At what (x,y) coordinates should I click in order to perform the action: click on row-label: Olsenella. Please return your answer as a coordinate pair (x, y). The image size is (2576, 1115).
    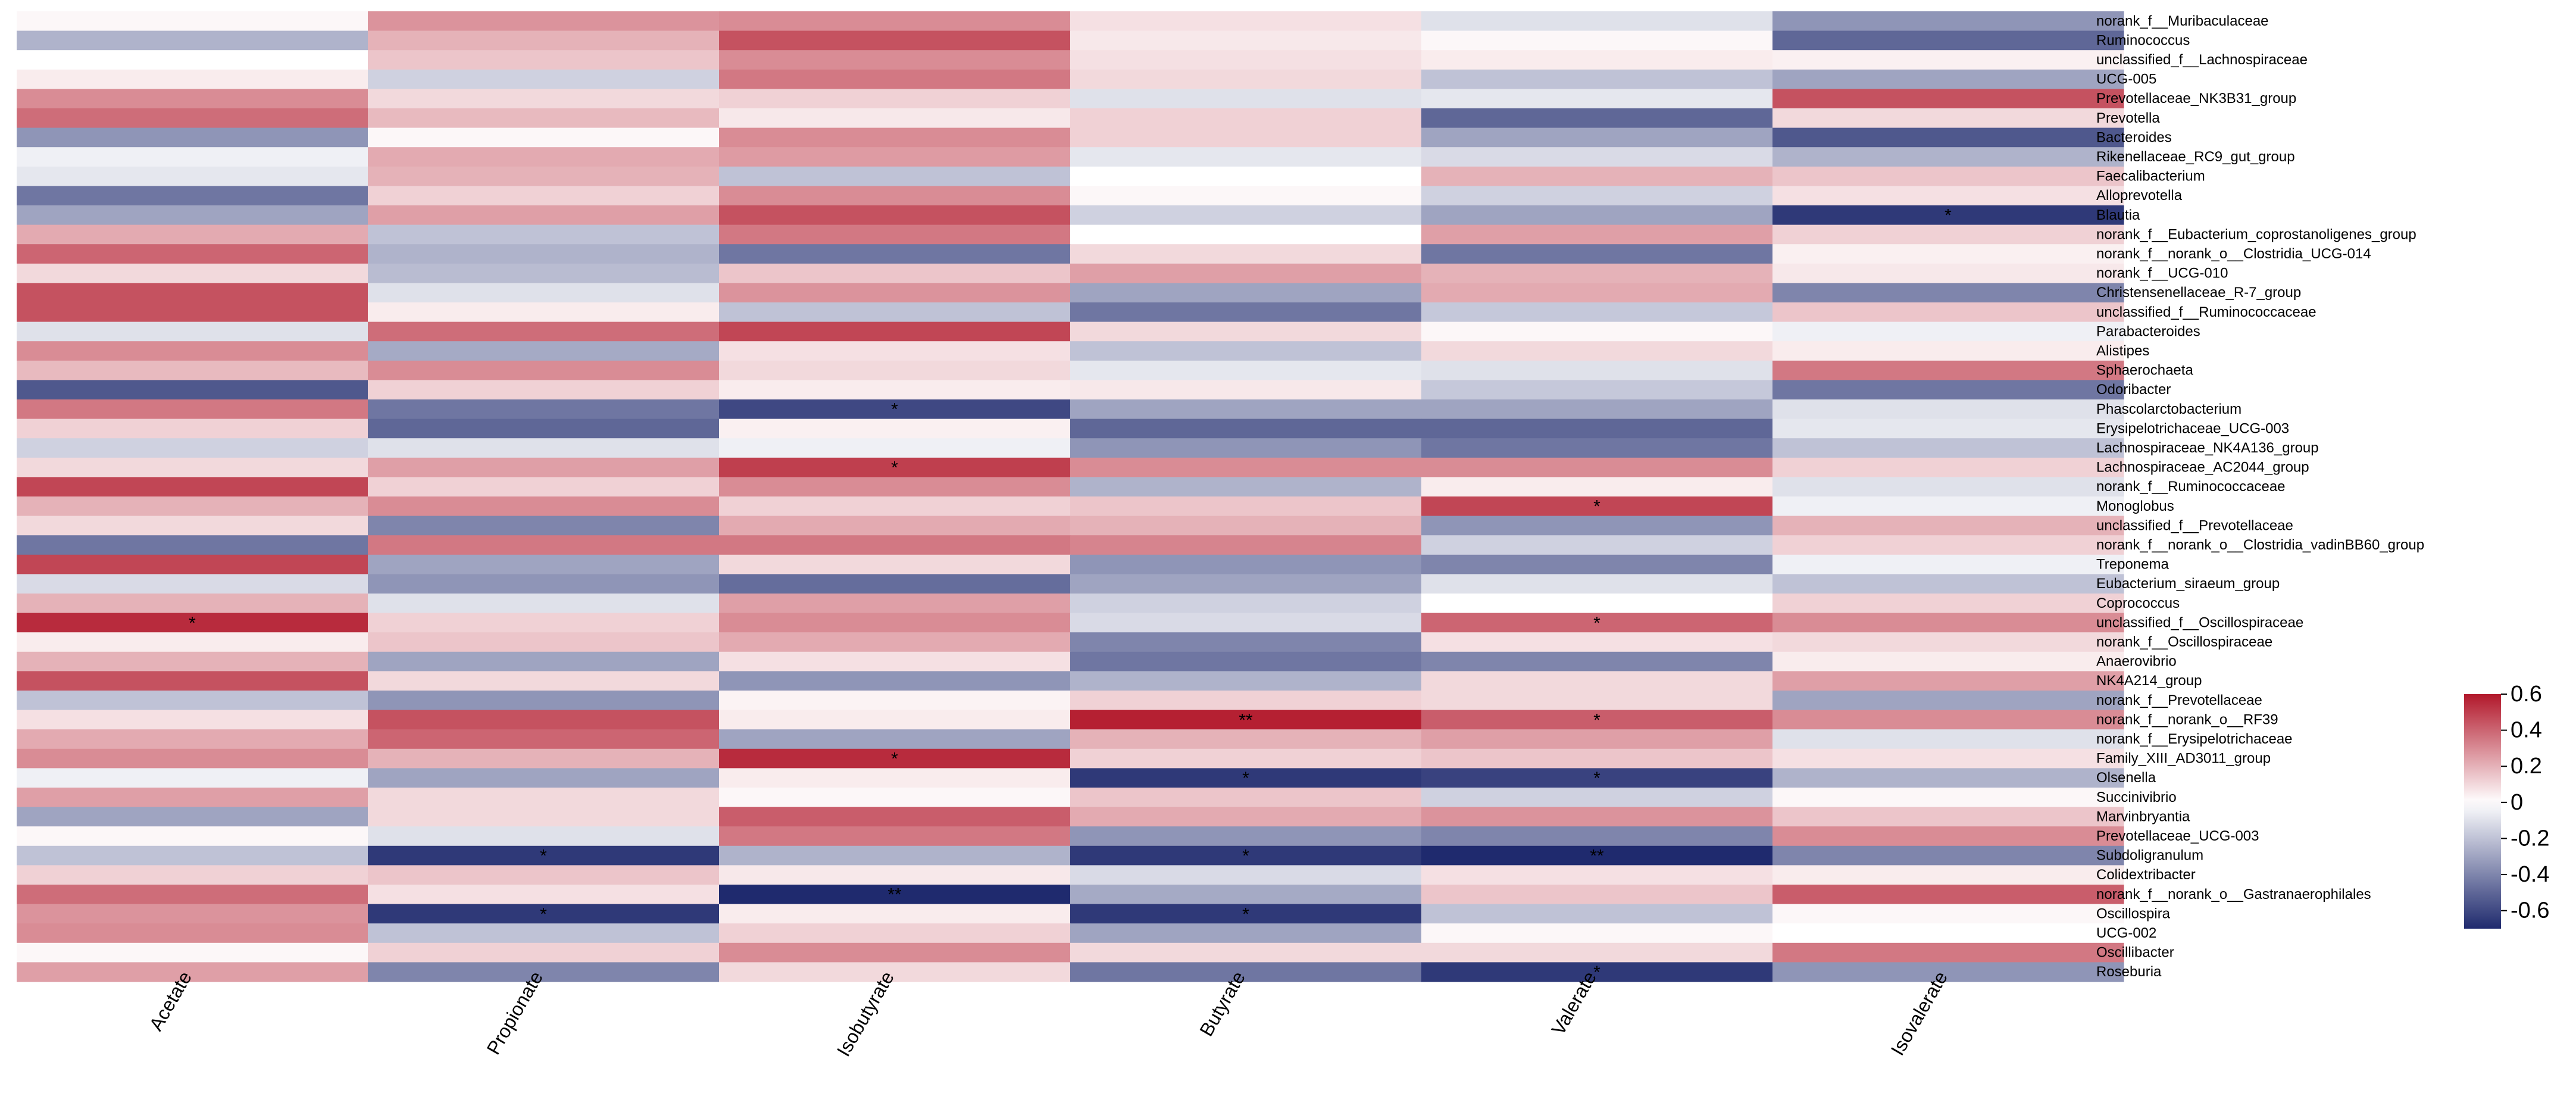
    Looking at the image, I should click on (2126, 778).